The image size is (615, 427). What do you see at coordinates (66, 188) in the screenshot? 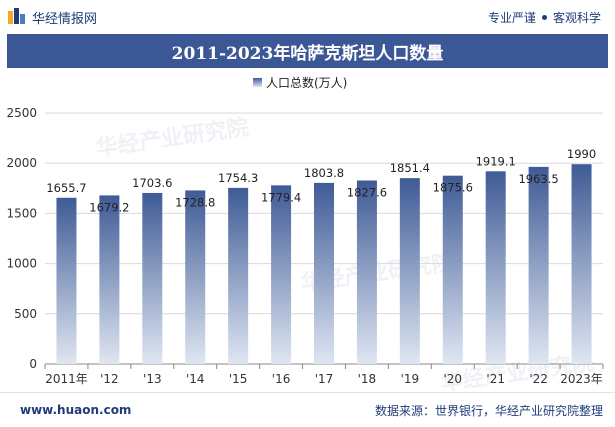
I see `data-label: 1655.7` at bounding box center [66, 188].